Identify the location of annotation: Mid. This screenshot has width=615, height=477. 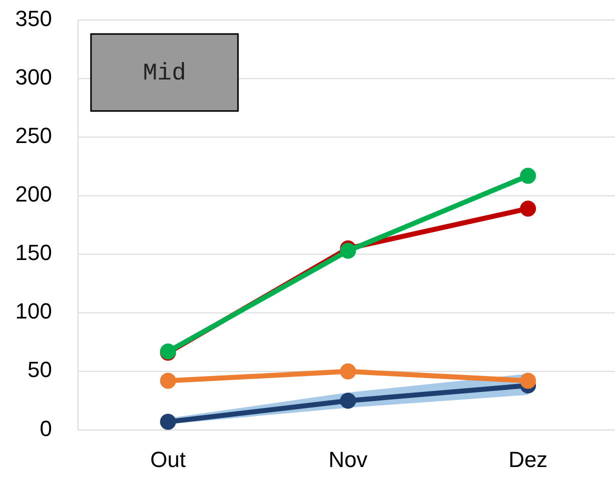
(164, 74).